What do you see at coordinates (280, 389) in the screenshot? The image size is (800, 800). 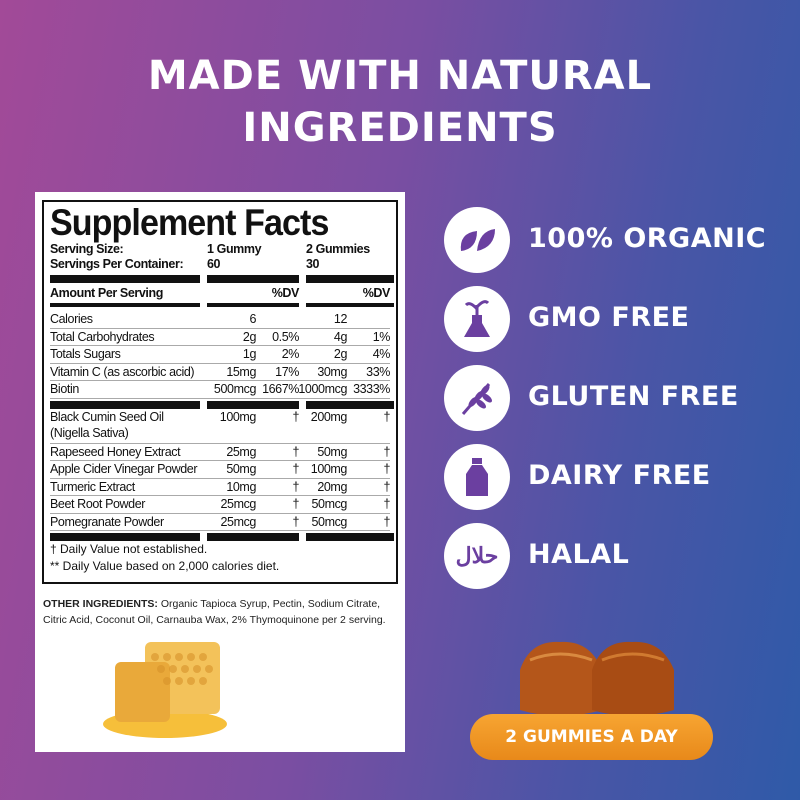 I see `dv-1: 1667%` at bounding box center [280, 389].